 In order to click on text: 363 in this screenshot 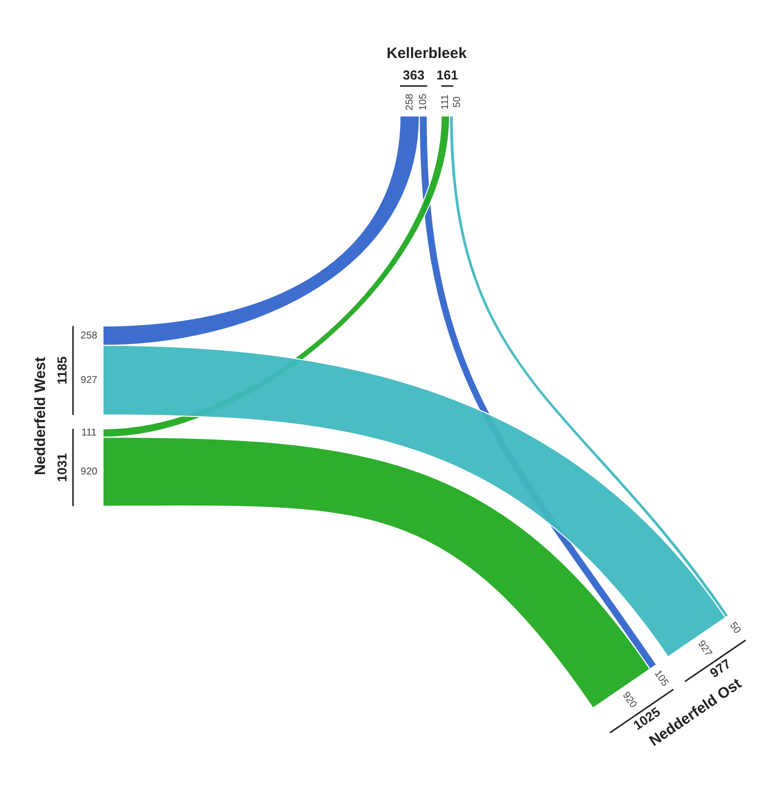, I will do `click(413, 74)`.